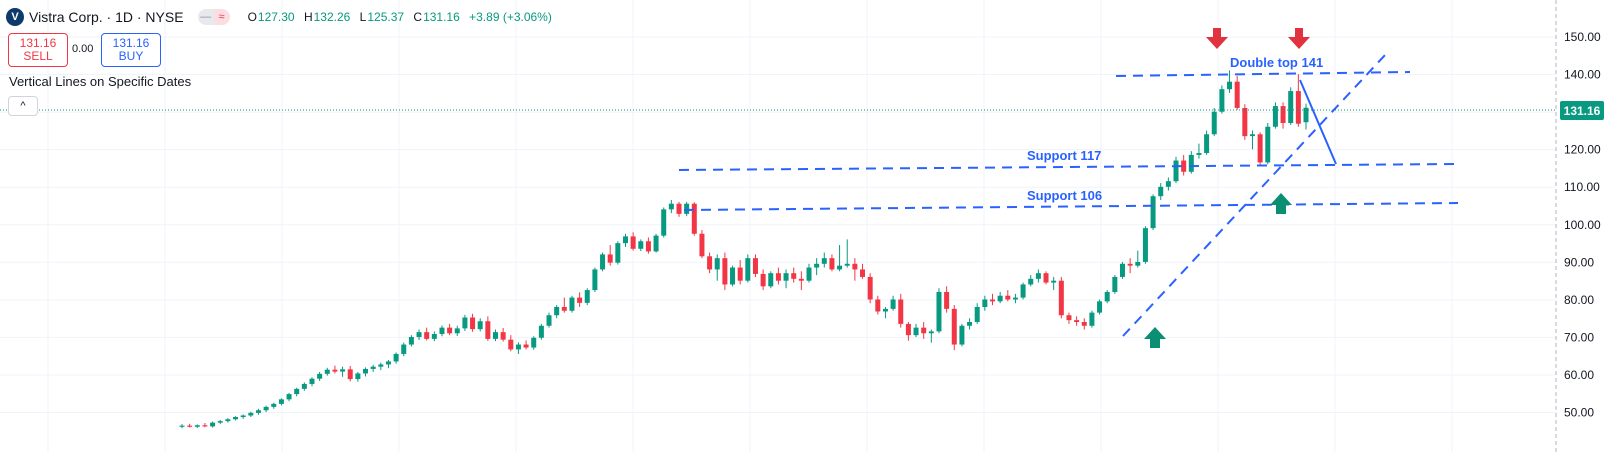 The image size is (1616, 452). What do you see at coordinates (1318, 122) in the screenshot?
I see `projection-line` at bounding box center [1318, 122].